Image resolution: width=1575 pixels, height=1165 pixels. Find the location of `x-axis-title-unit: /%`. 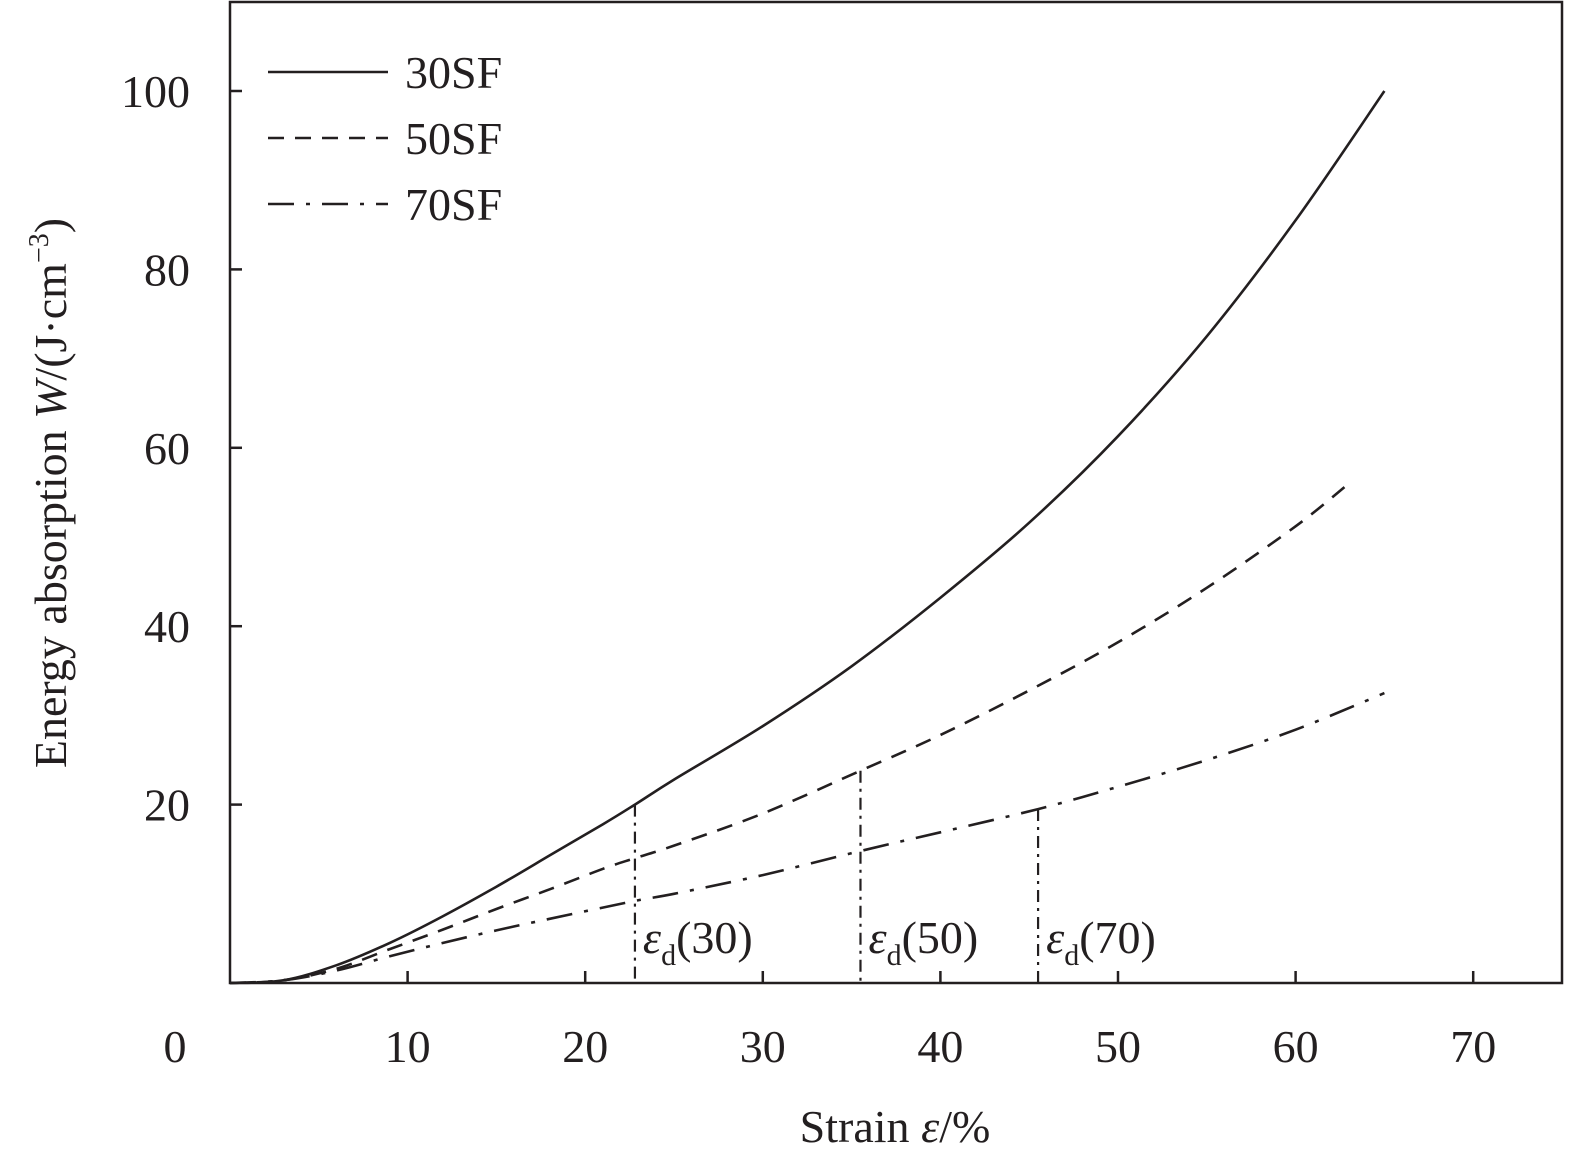

x-axis-title-unit: /% is located at coordinates (964, 1126).